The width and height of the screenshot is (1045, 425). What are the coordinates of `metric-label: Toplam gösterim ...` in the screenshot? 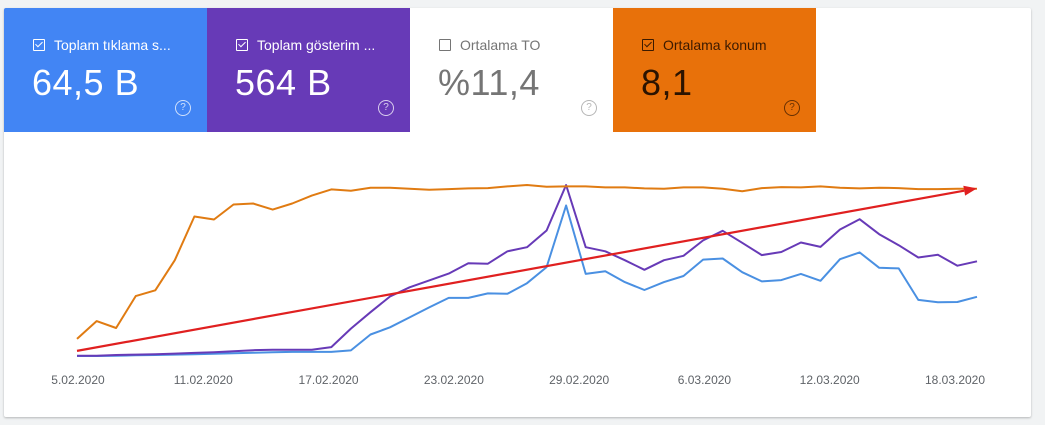 It's located at (316, 45).